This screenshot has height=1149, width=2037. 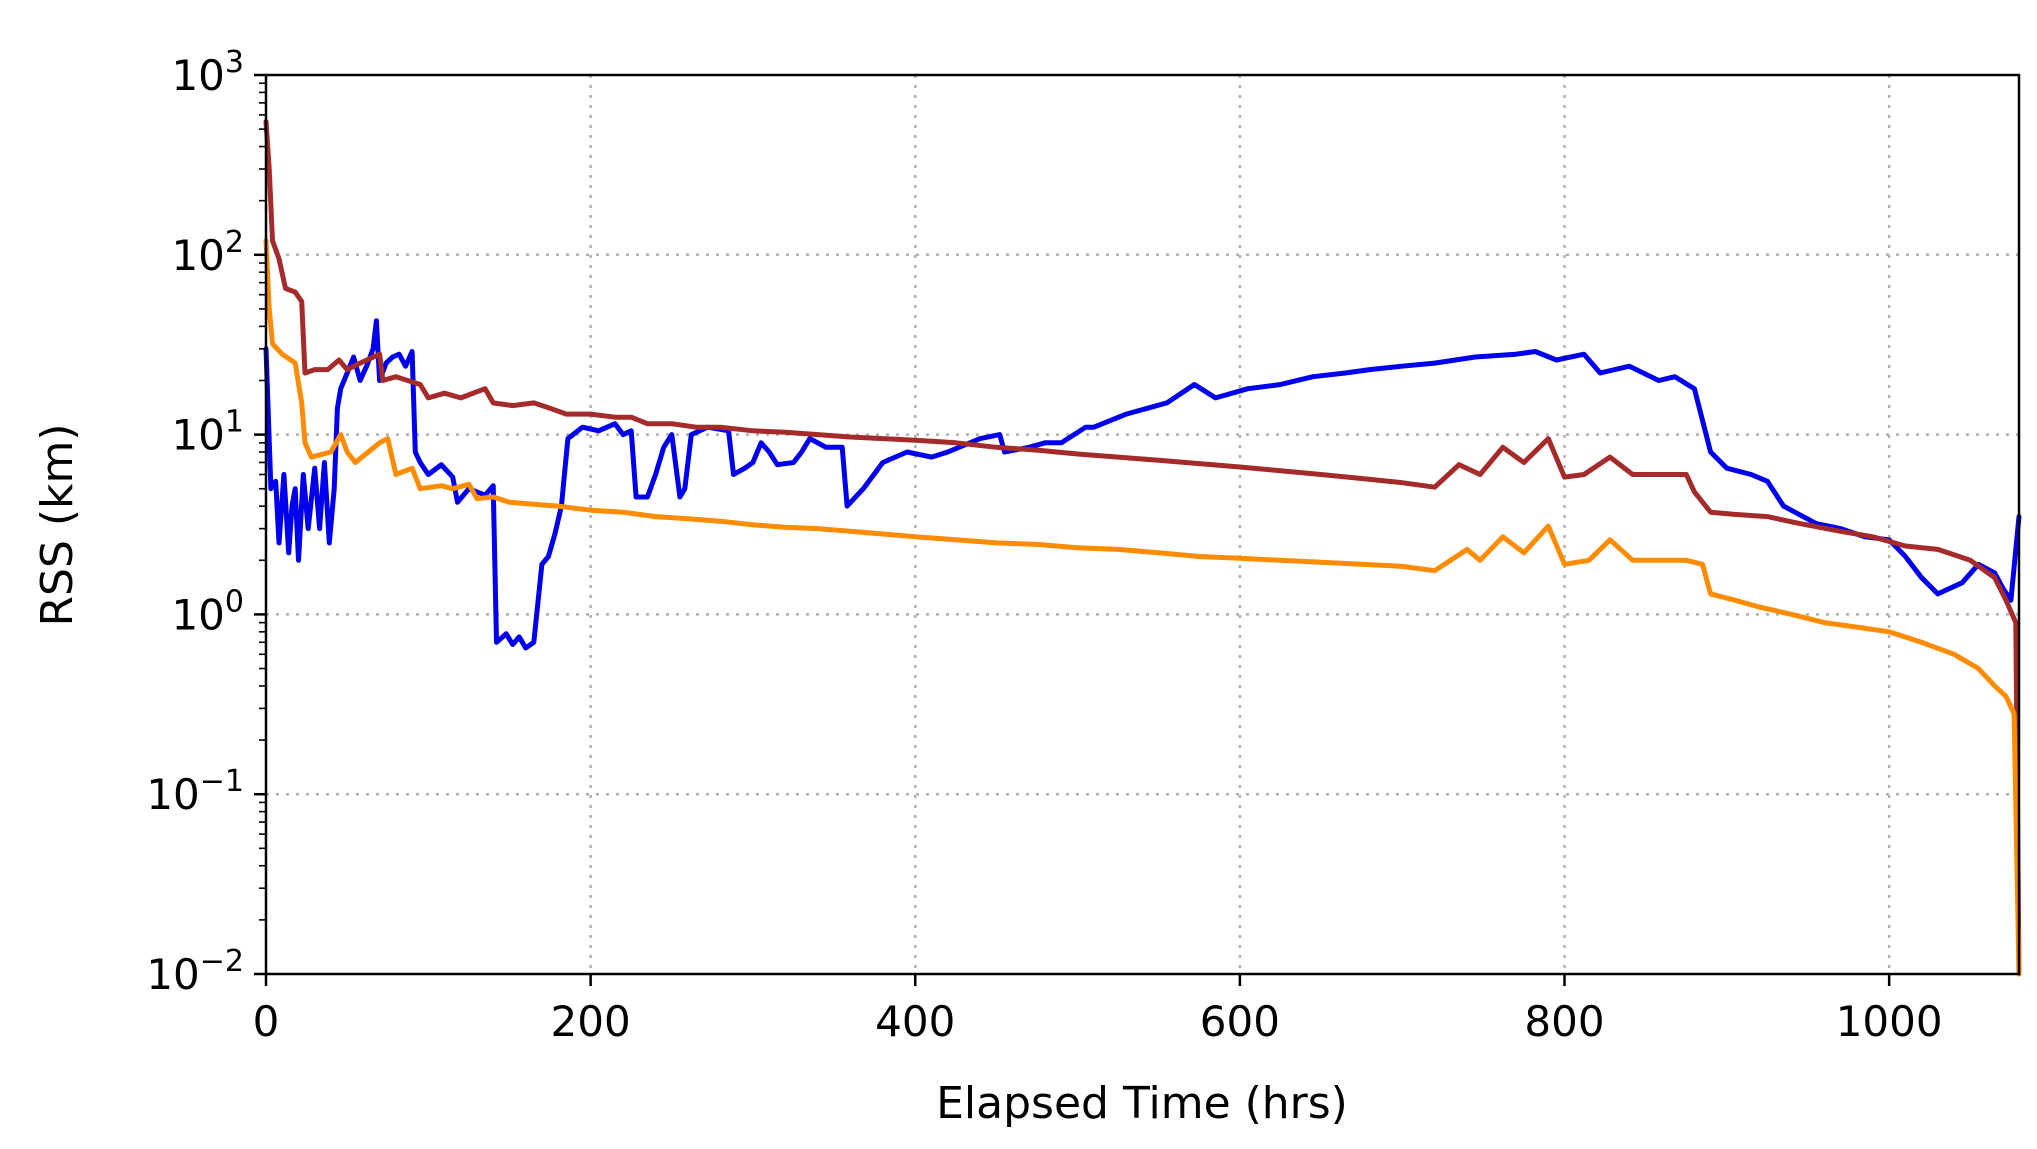 What do you see at coordinates (207, 252) in the screenshot?
I see `y-tick-label: 10²` at bounding box center [207, 252].